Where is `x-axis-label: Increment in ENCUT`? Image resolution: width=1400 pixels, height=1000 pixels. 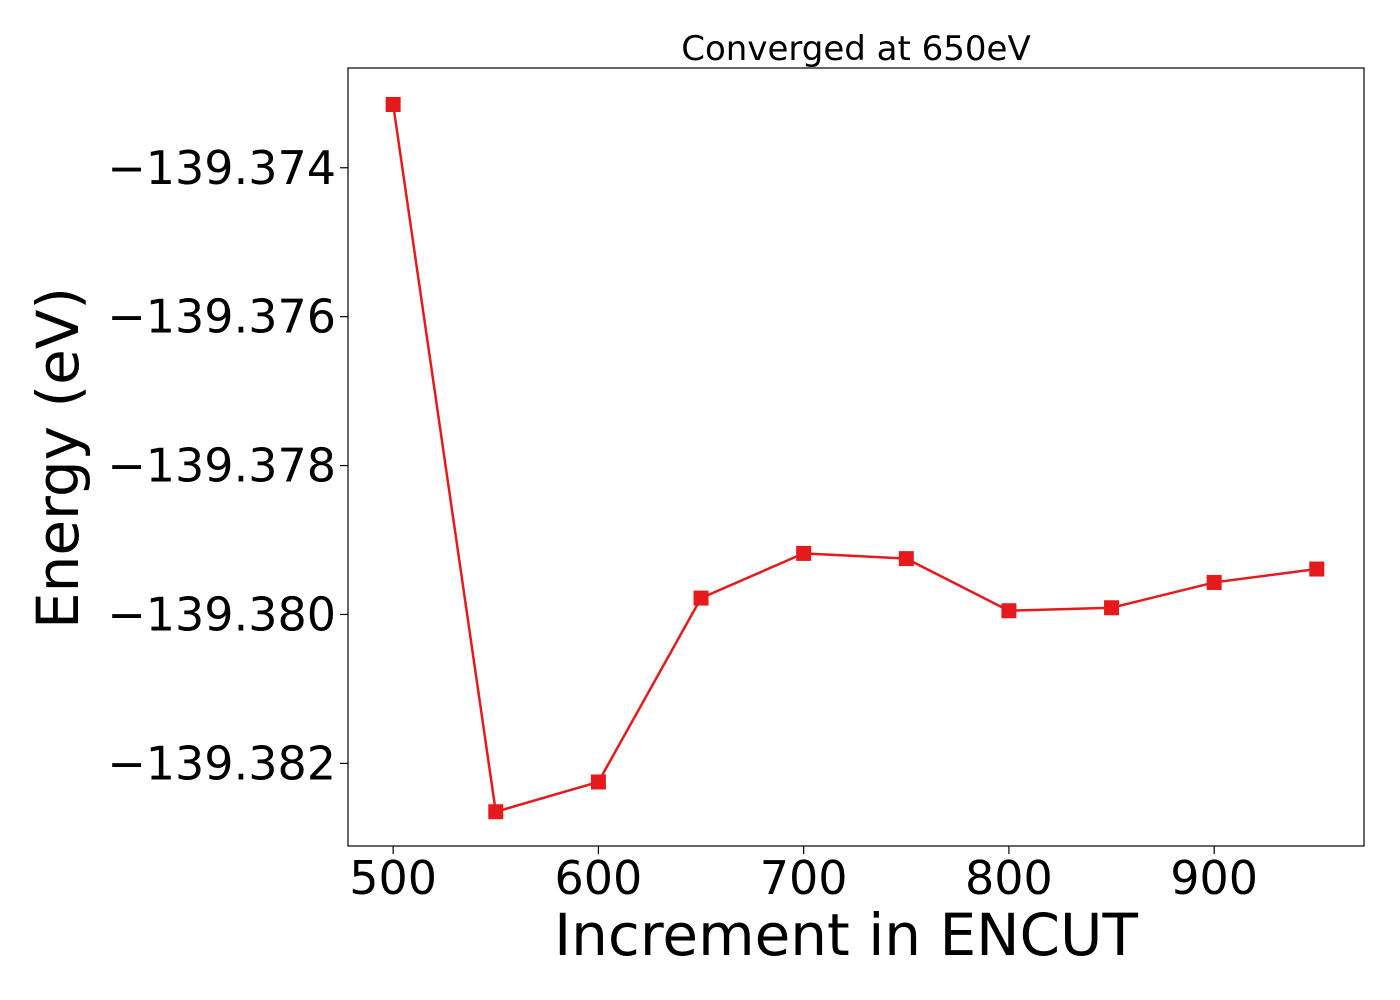 x-axis-label: Increment in ENCUT is located at coordinates (846, 935).